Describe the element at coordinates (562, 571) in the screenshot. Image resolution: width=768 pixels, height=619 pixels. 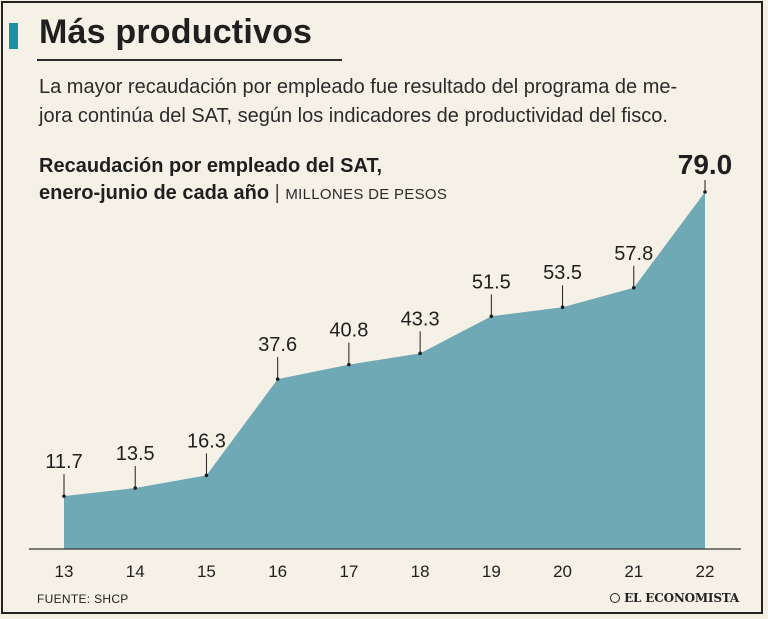
I see `x-tick-label-20: 20` at that location.